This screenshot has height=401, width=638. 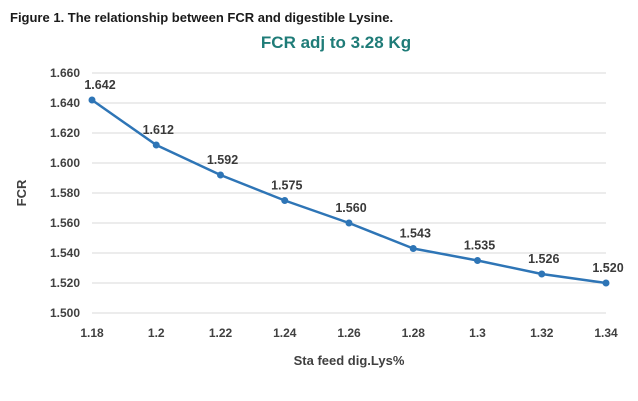 I want to click on x-tick-label: 1.24, so click(x=285, y=333).